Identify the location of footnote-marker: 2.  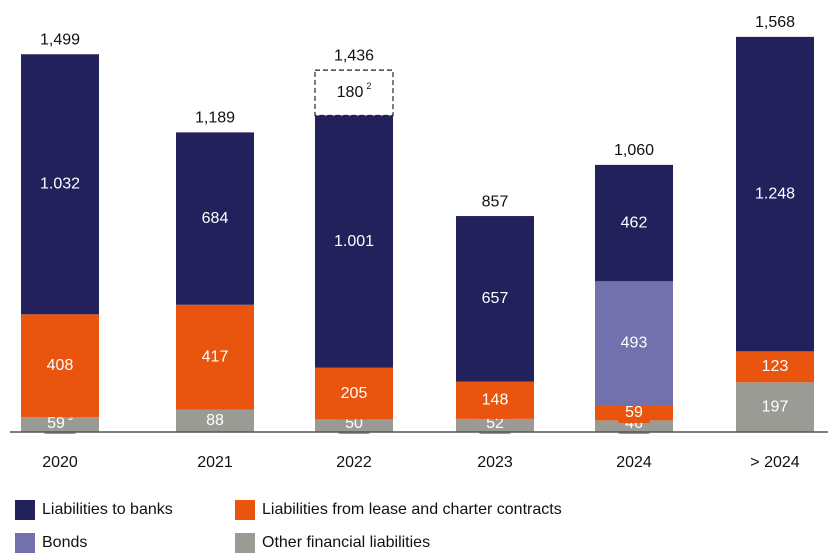
(368, 86).